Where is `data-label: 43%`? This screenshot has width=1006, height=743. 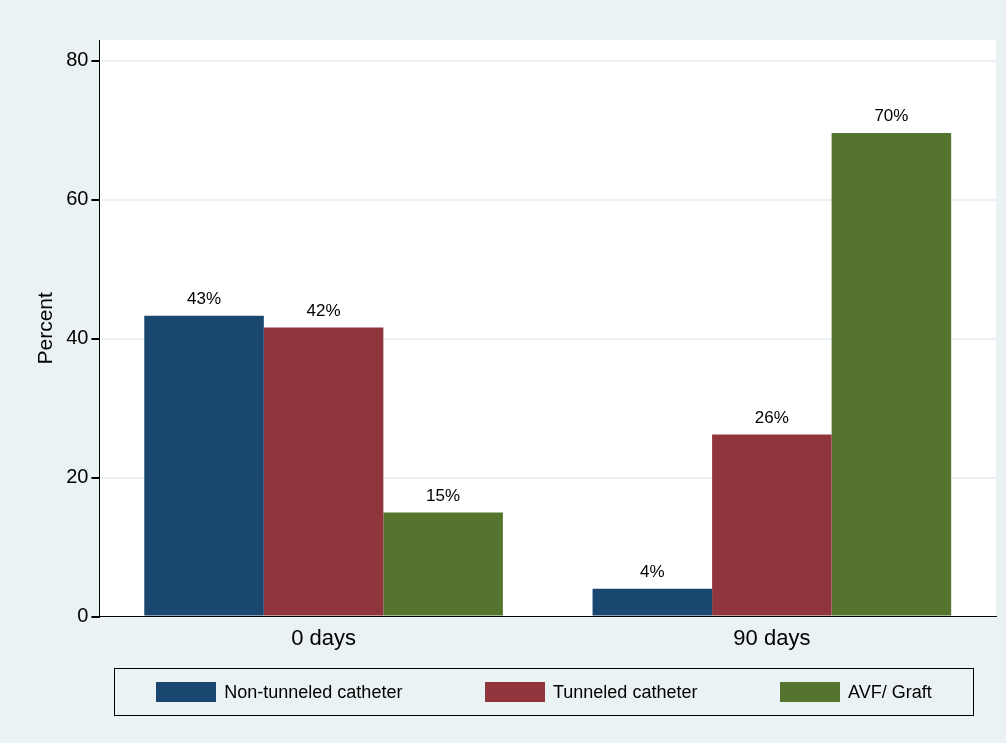
data-label: 43% is located at coordinates (204, 298).